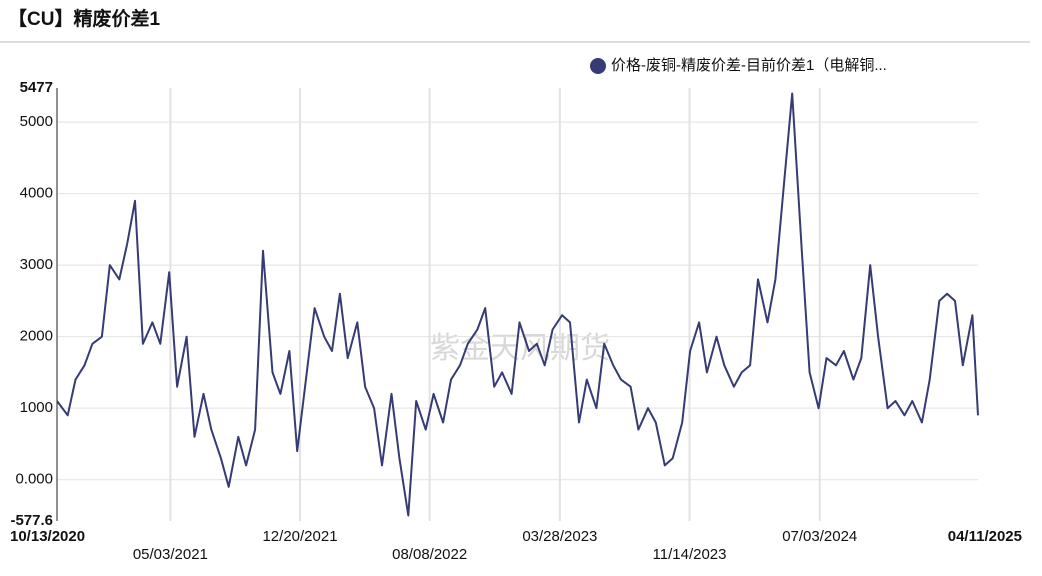 The width and height of the screenshot is (1042, 576). I want to click on y-tick-label: 5000, so click(36, 121).